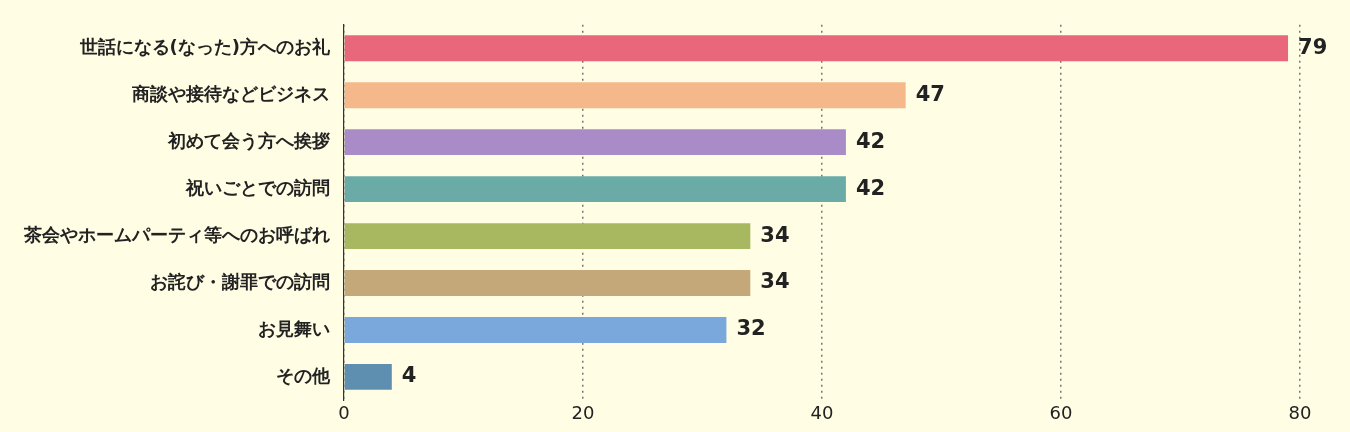 Image resolution: width=1350 pixels, height=432 pixels. Describe the element at coordinates (248, 140) in the screenshot. I see `y-tick-label: 初めて会う方へ挨拶` at that location.